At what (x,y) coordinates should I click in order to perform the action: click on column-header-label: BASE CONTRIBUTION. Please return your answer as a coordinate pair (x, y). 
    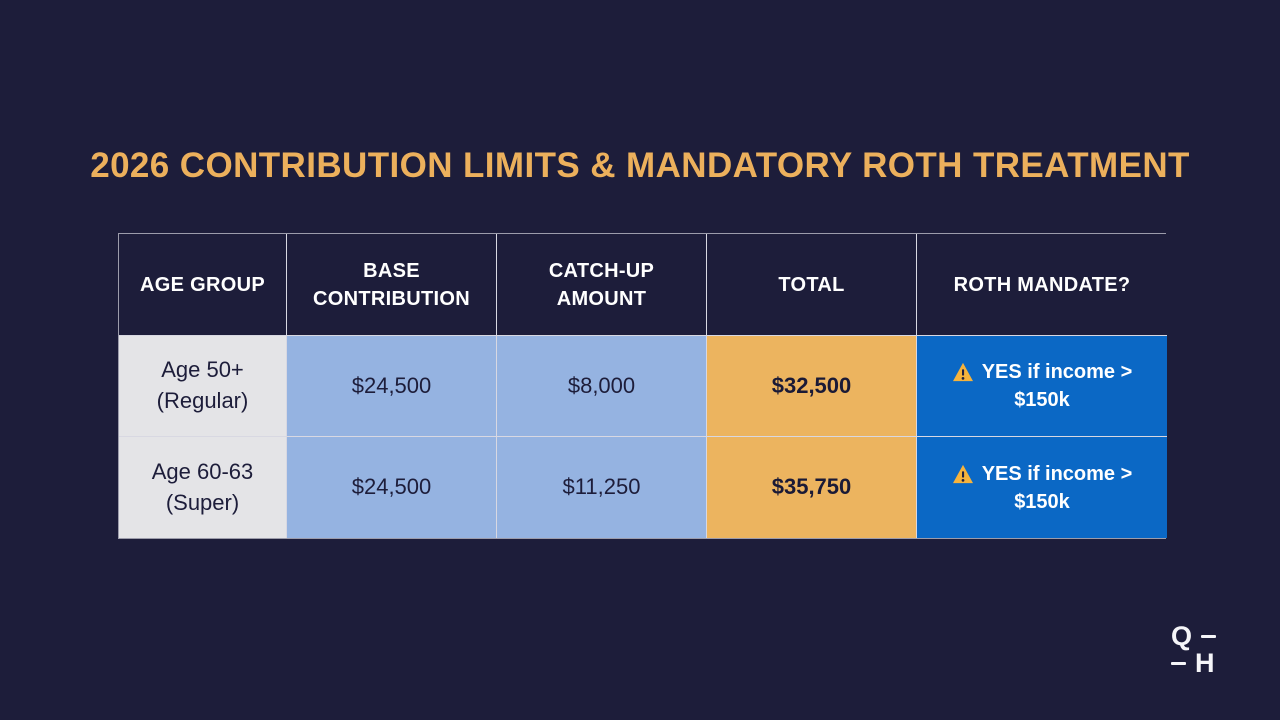
    Looking at the image, I should click on (391, 284).